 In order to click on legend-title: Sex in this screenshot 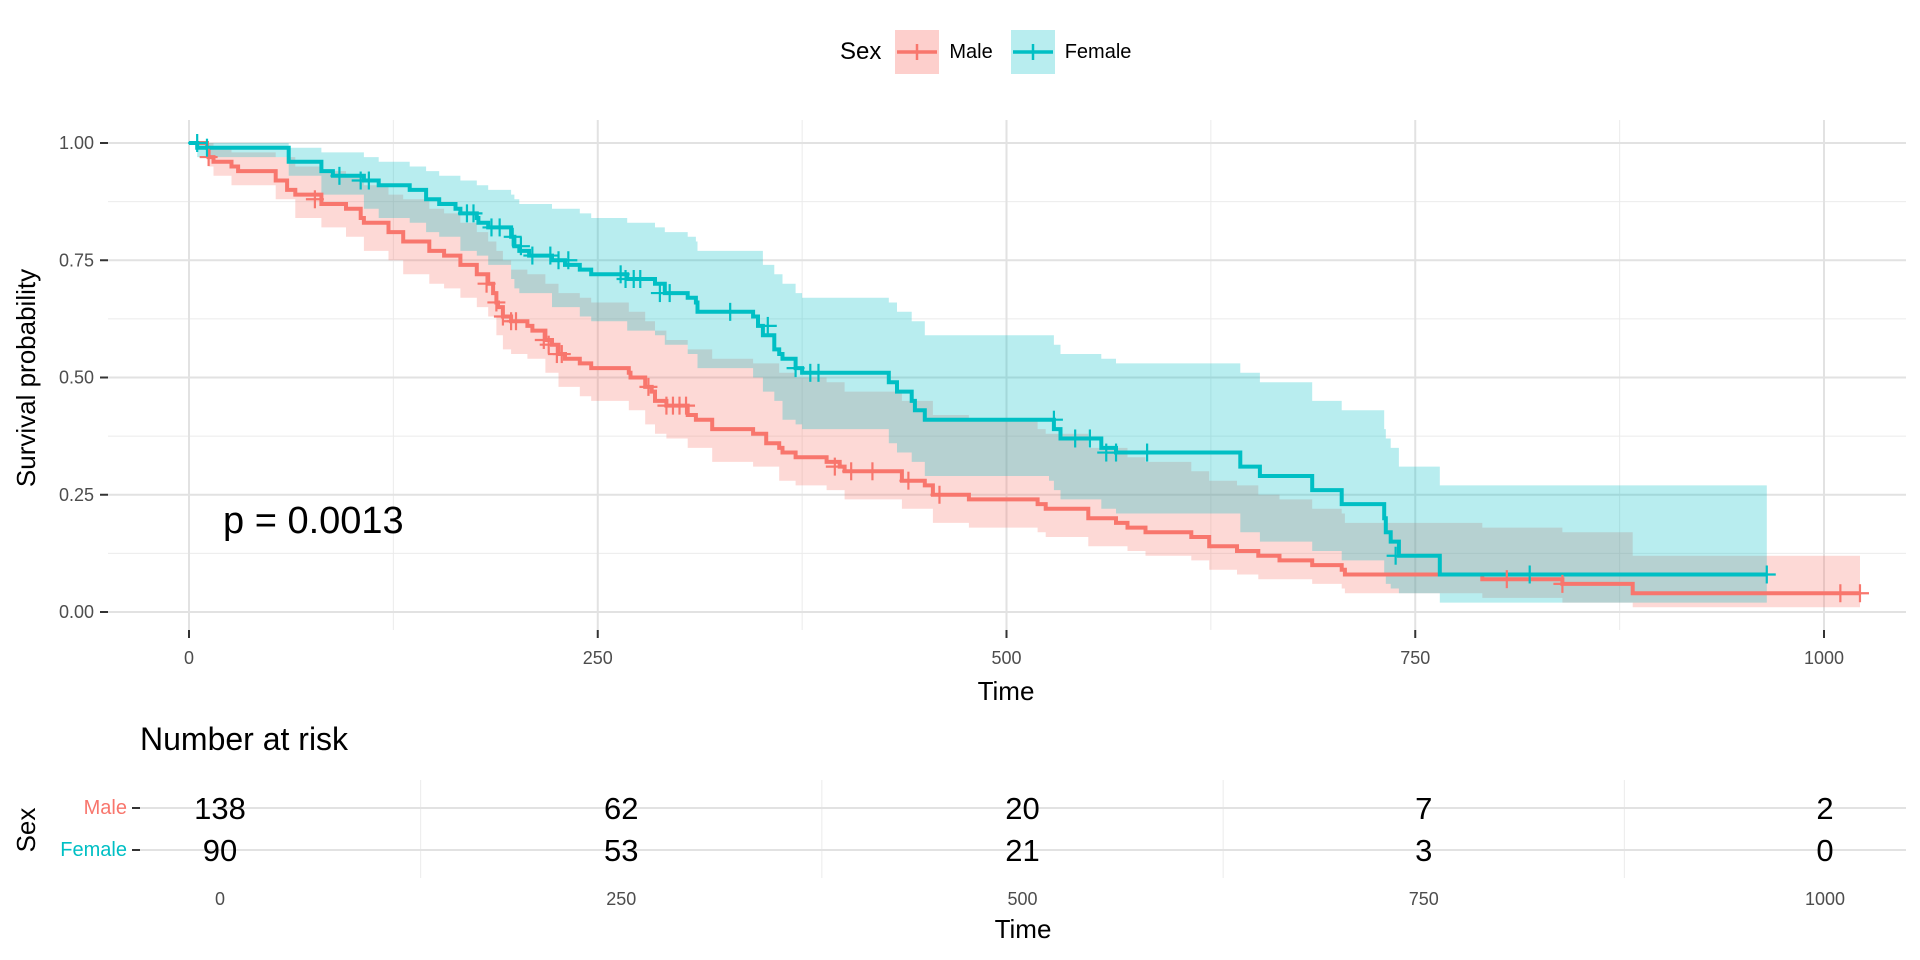, I will do `click(861, 51)`.